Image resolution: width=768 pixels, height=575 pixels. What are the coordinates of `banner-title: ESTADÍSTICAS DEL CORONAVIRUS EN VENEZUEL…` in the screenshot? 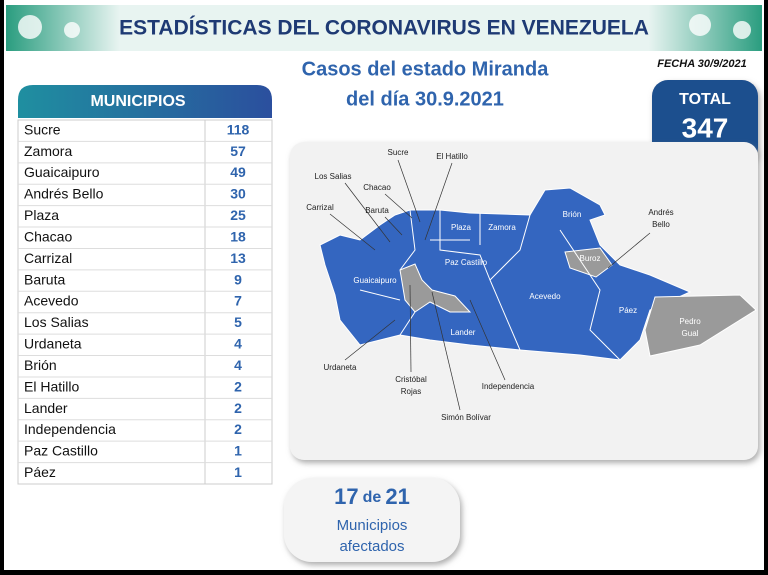 It's located at (384, 28).